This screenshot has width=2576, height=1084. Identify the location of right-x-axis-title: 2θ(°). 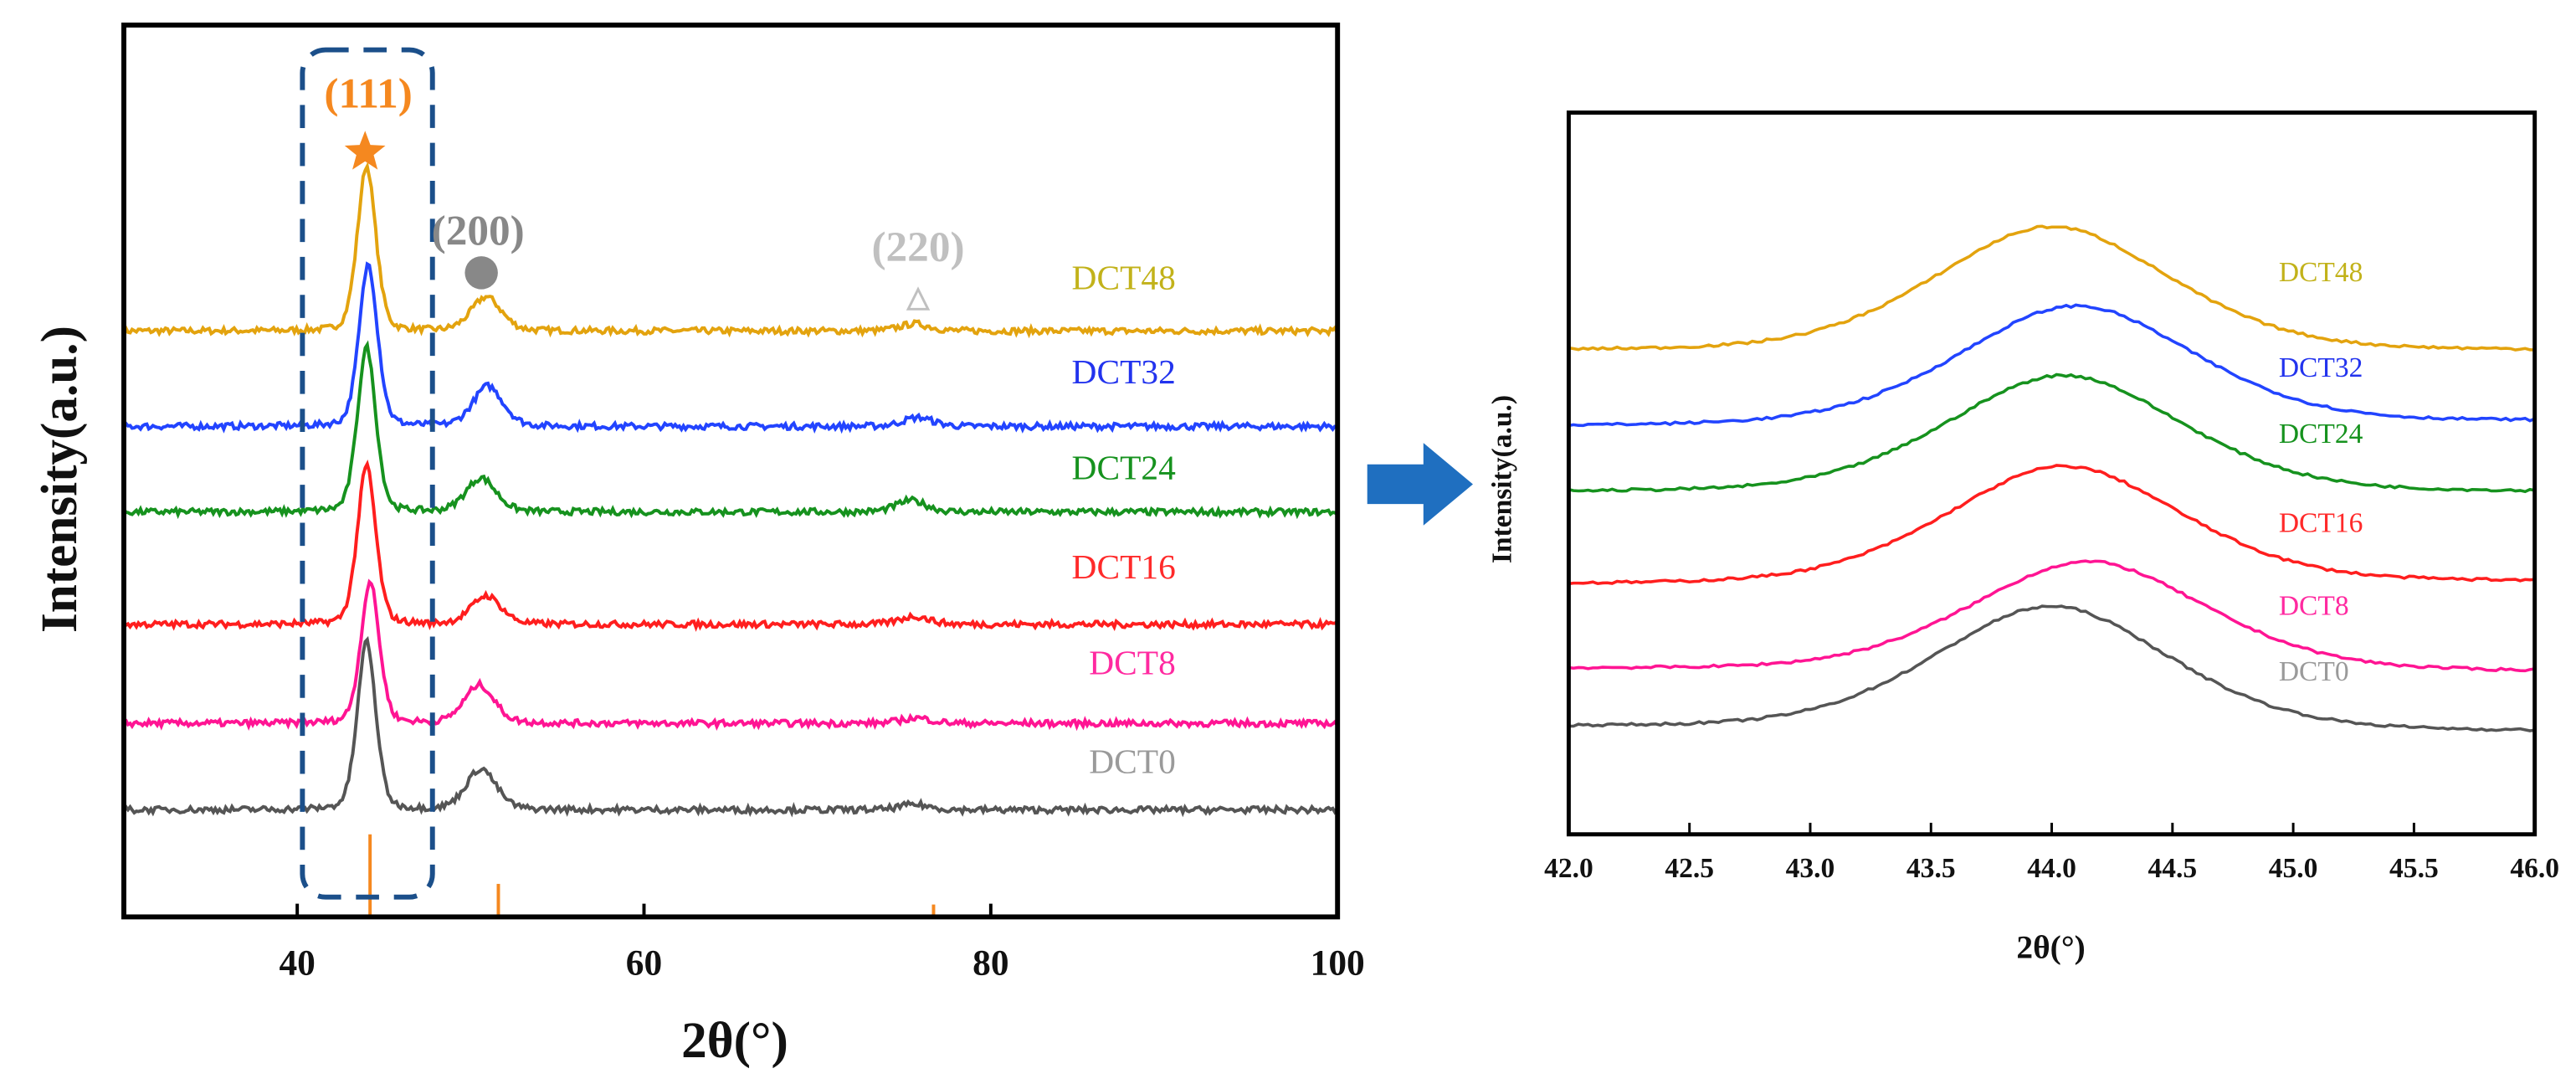
(2050, 948).